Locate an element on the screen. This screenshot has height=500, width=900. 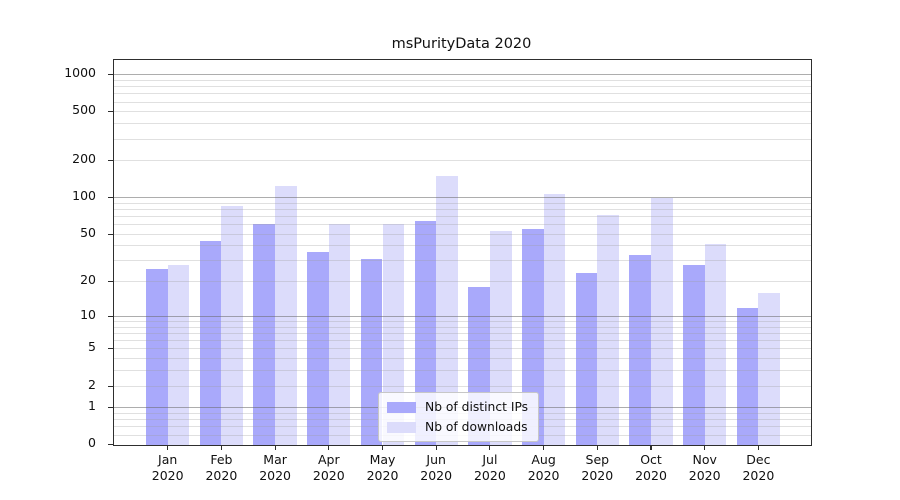
legend-swatch-downloads is located at coordinates (401, 427).